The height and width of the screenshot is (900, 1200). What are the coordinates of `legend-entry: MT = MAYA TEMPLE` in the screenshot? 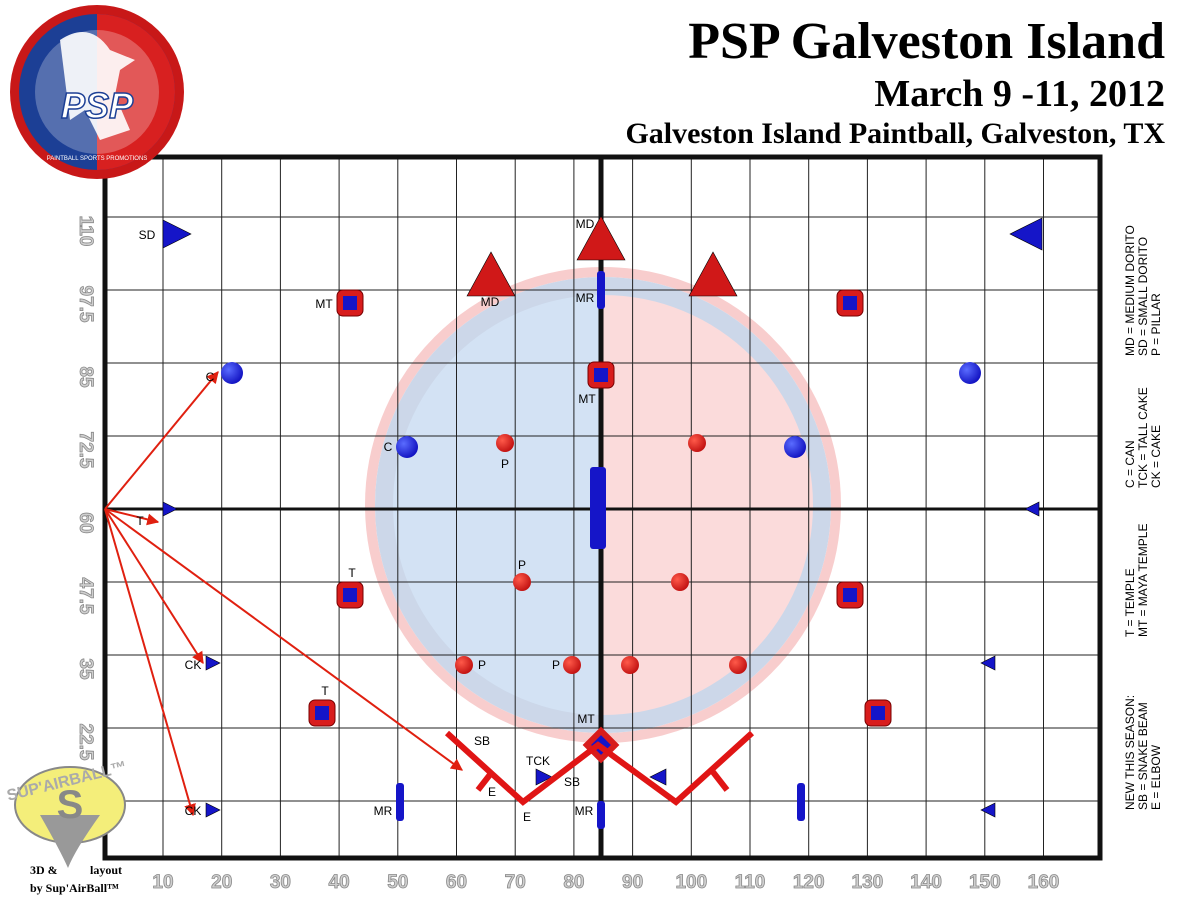 It's located at (1143, 580).